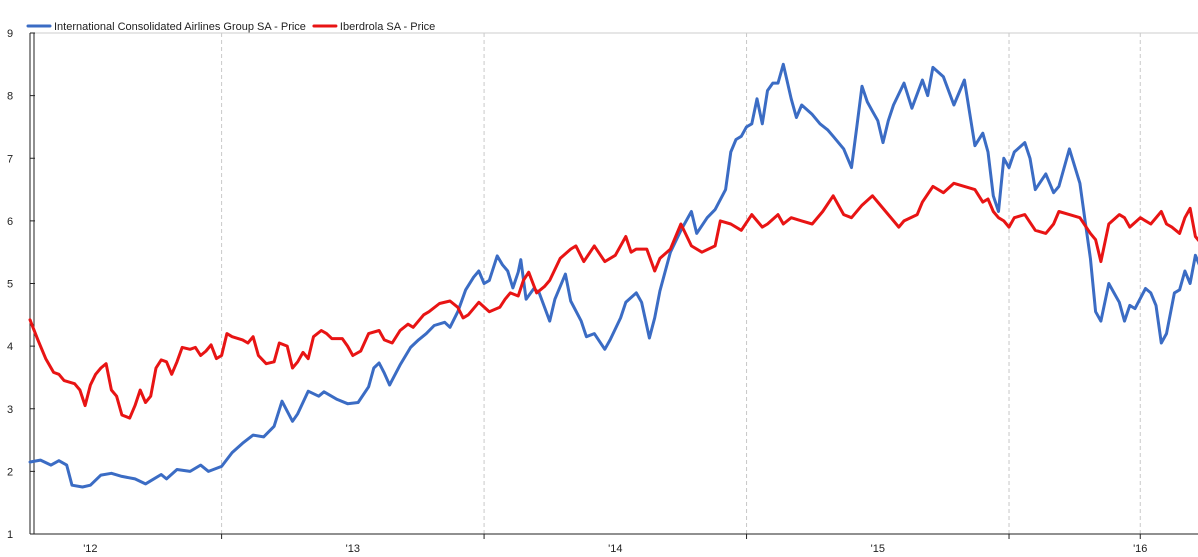  I want to click on y-tick-label-5: 6, so click(10, 222).